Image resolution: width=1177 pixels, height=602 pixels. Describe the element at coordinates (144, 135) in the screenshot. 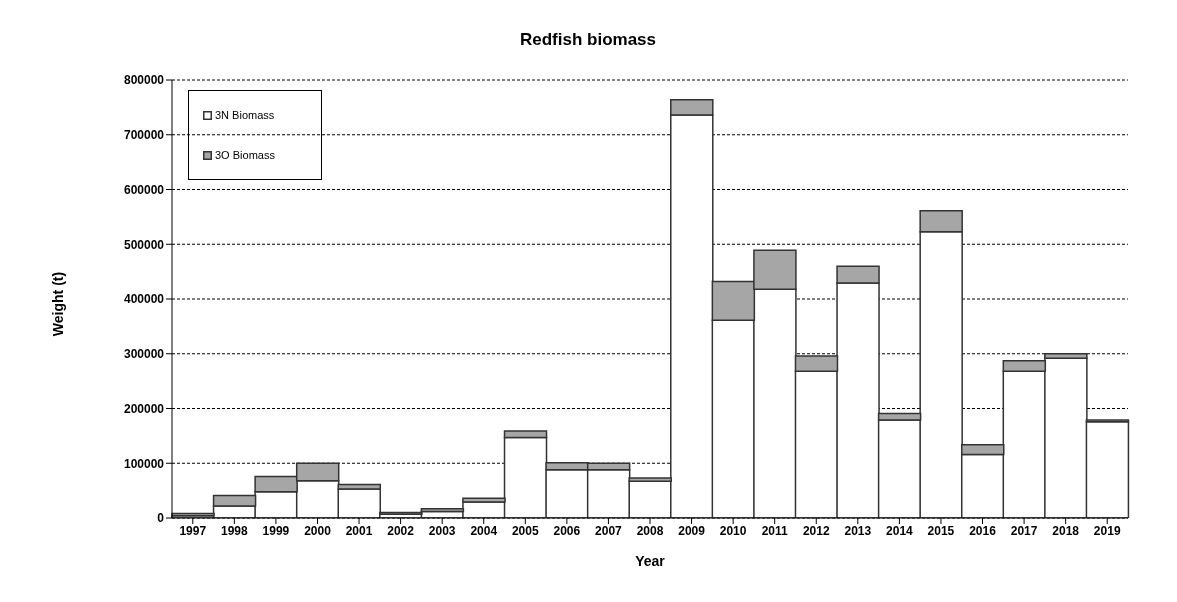

I see `y-tick-label: 700000` at that location.